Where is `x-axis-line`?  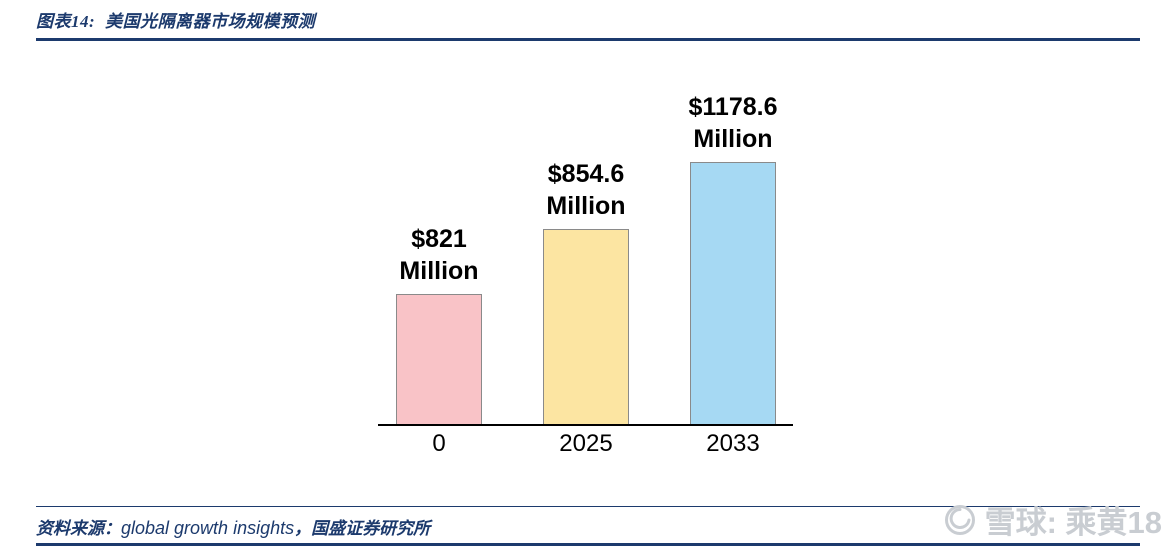
x-axis-line is located at coordinates (585, 425).